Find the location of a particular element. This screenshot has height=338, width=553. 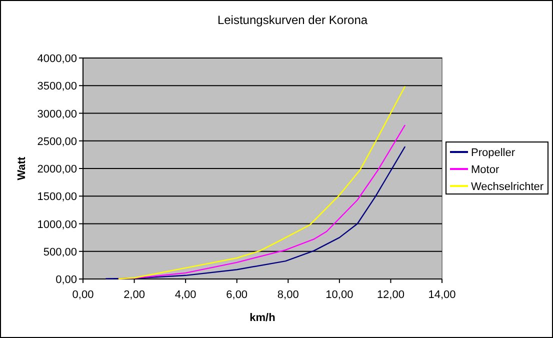

legend-label: Propeller is located at coordinates (493, 153).